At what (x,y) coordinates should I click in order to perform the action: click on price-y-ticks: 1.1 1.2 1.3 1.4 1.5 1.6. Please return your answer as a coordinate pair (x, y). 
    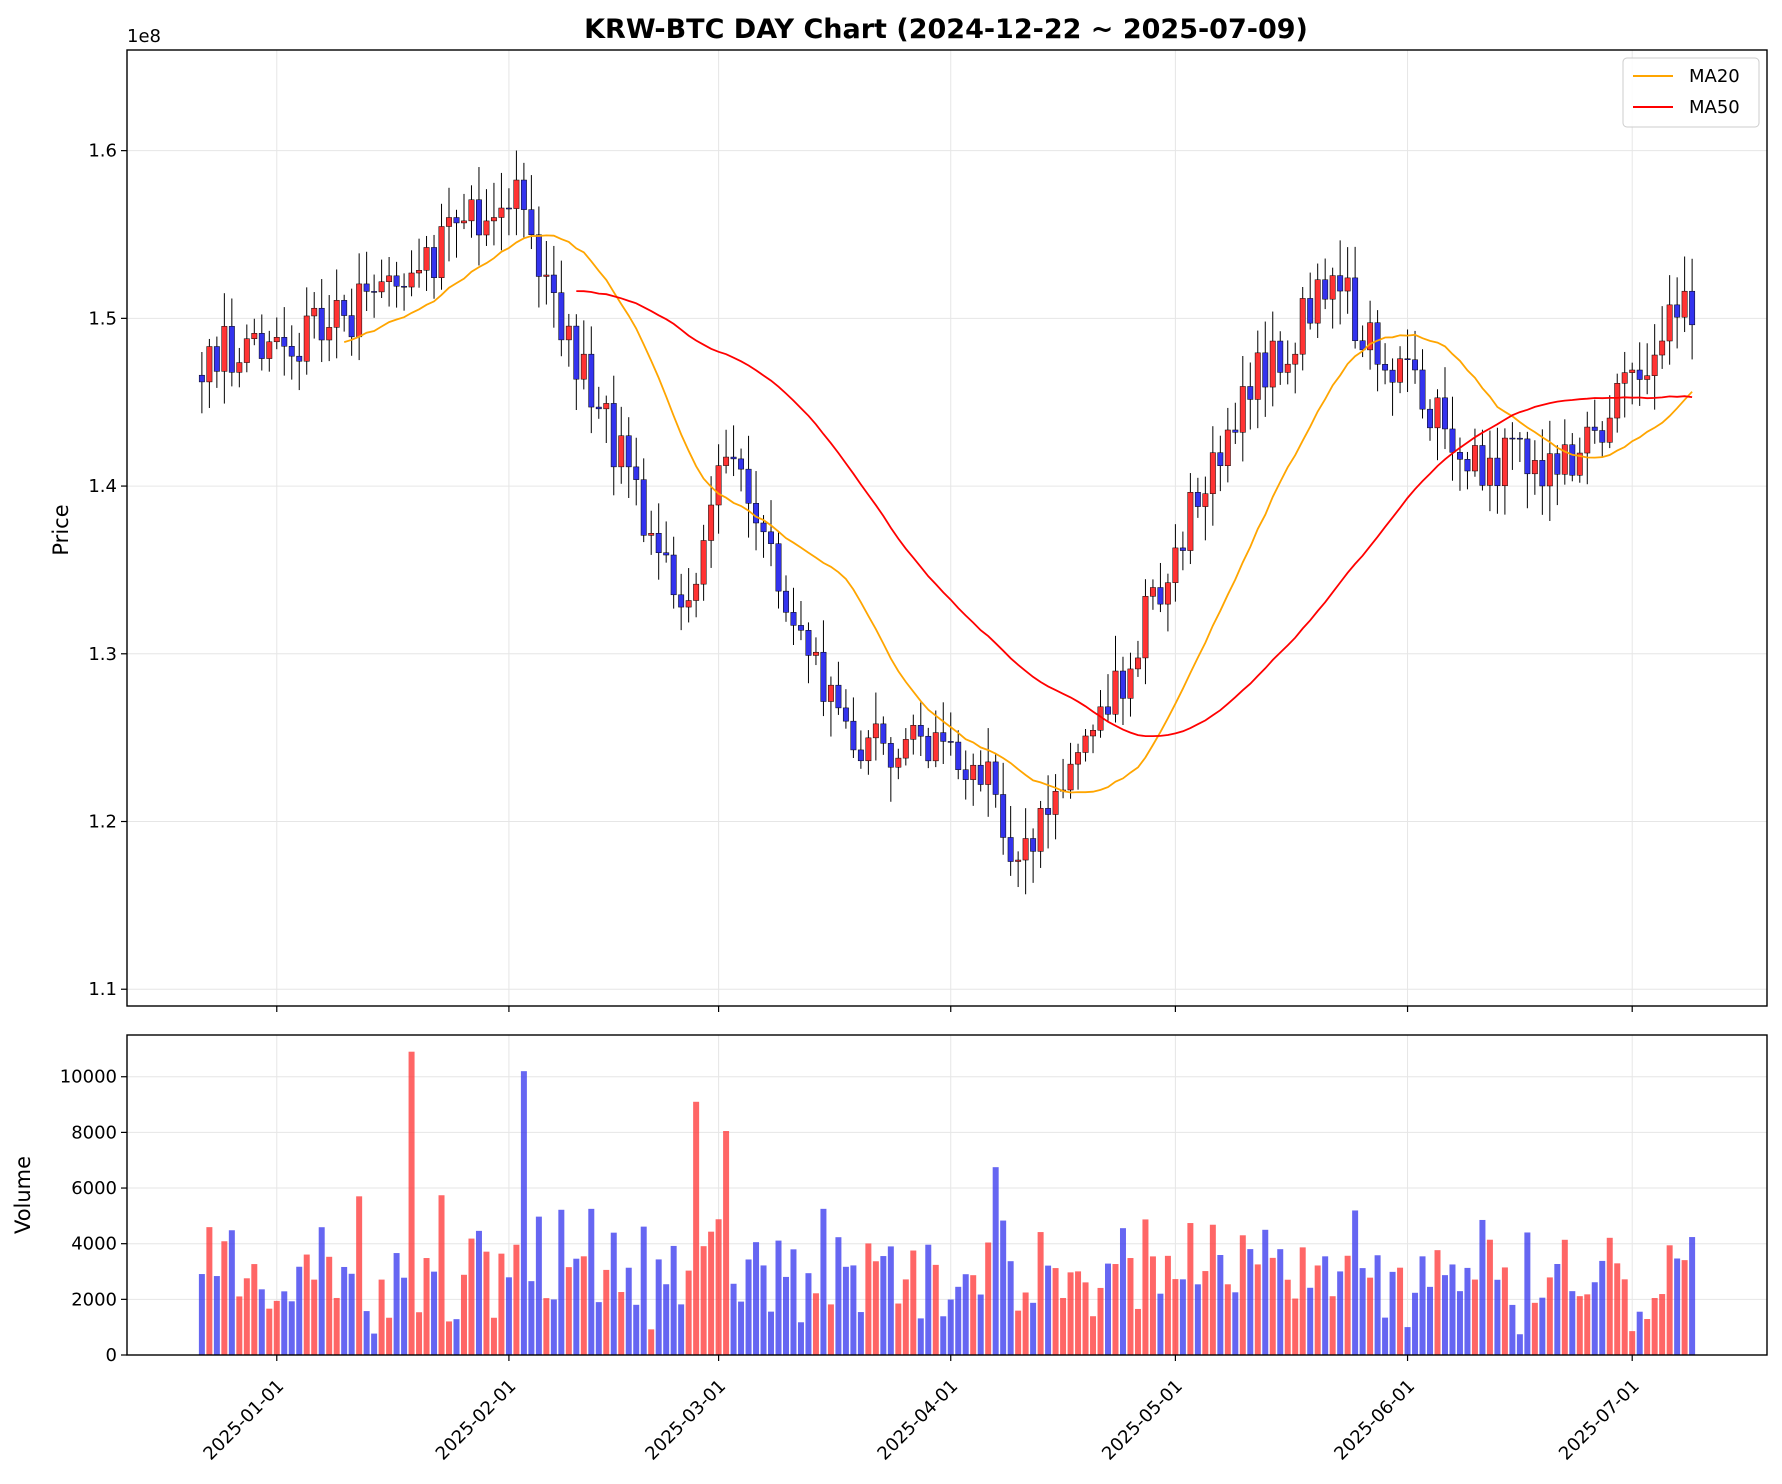
    Looking at the image, I should click on (107, 570).